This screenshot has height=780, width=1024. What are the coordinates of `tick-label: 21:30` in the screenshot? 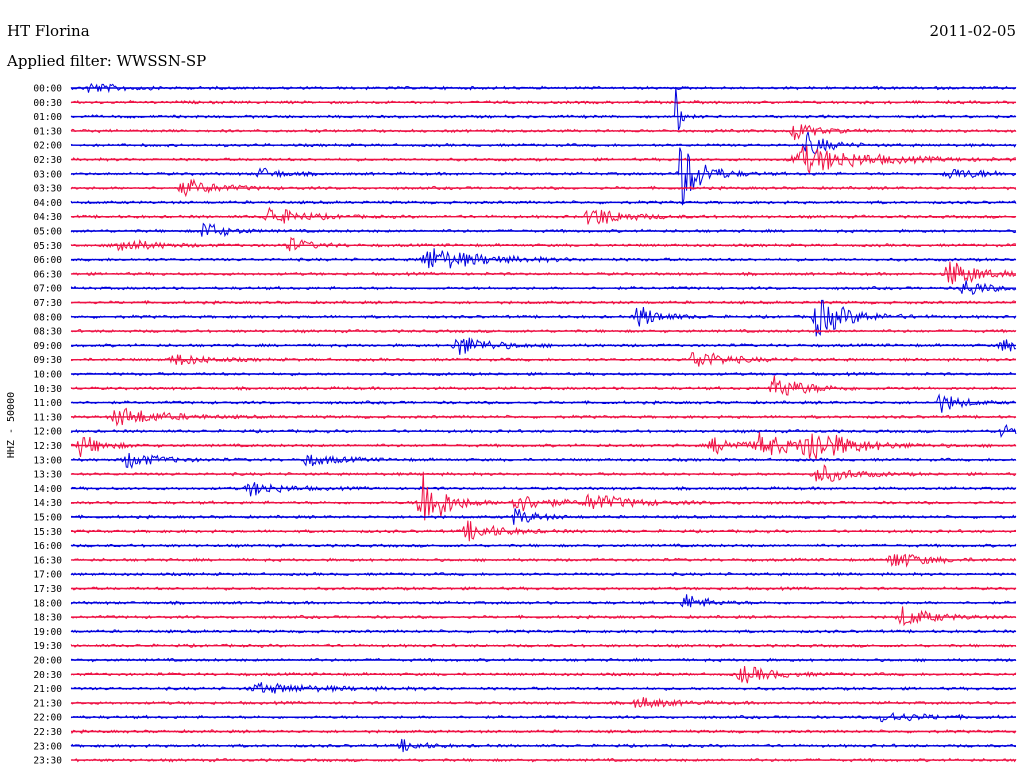 It's located at (47, 703).